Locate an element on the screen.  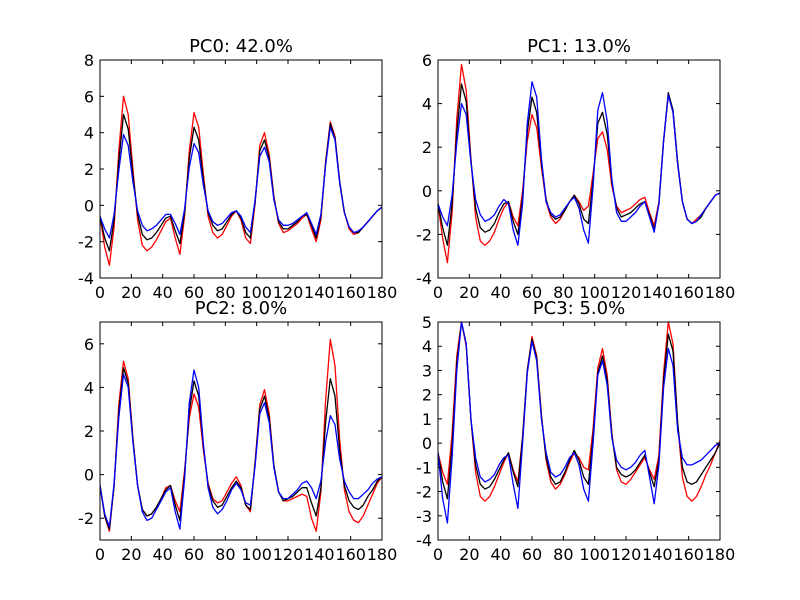
y-tick-label: -1 is located at coordinates (424, 467).